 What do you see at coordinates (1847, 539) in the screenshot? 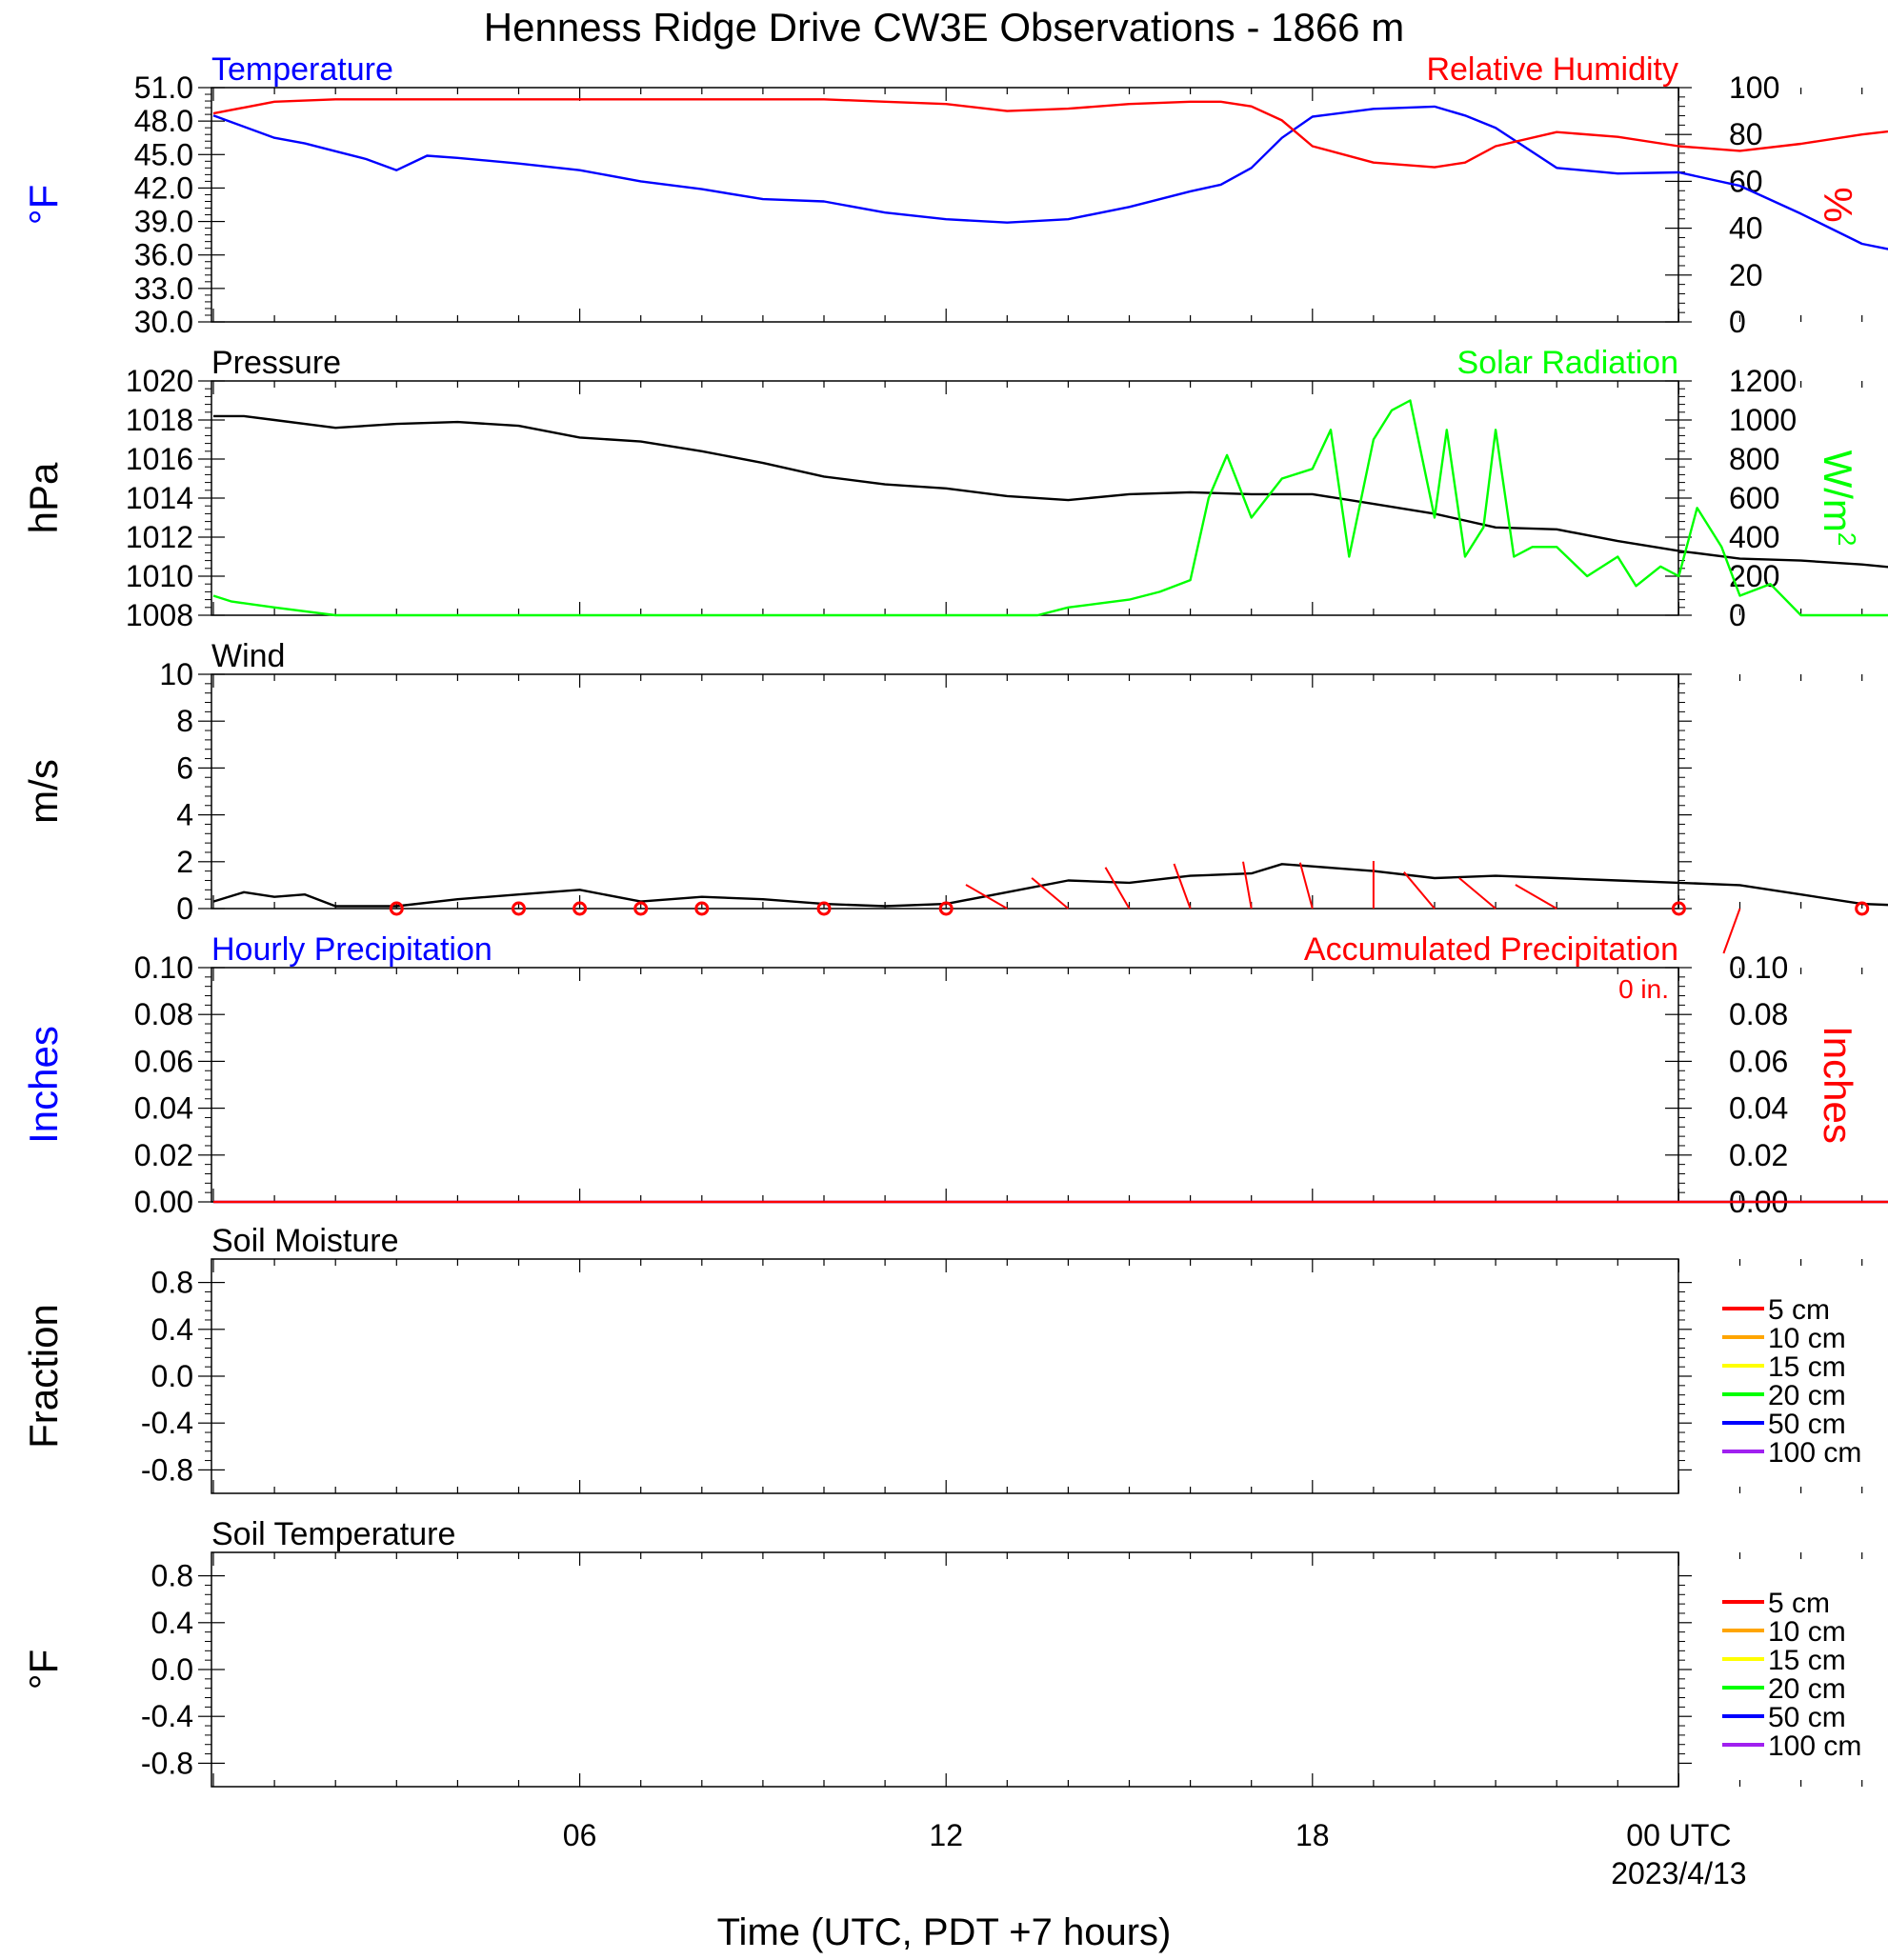
I see `y-axis-label-right-superscript: 2` at bounding box center [1847, 539].